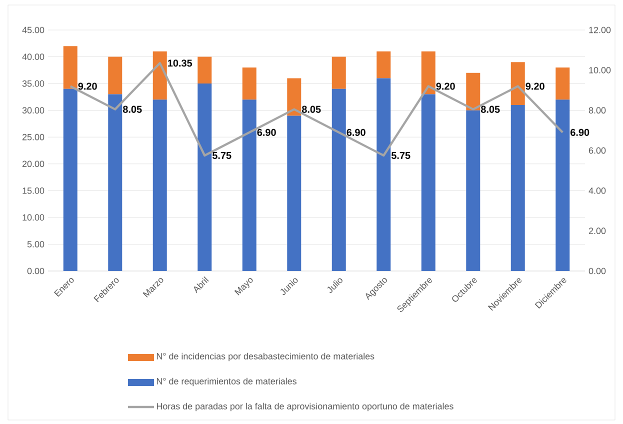  Describe the element at coordinates (33, 164) in the screenshot. I see `y-tick-label: 20.00` at that location.